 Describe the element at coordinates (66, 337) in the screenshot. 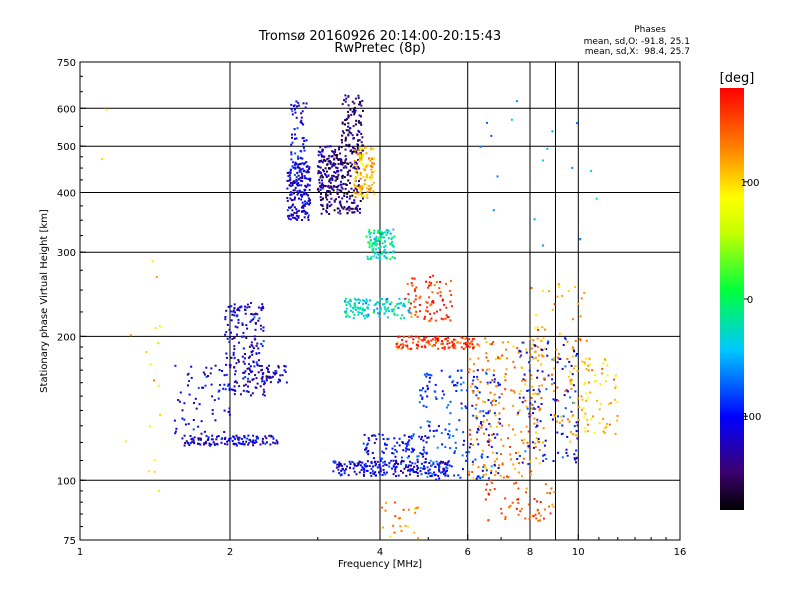

I see `y-tick-label: 200` at that location.